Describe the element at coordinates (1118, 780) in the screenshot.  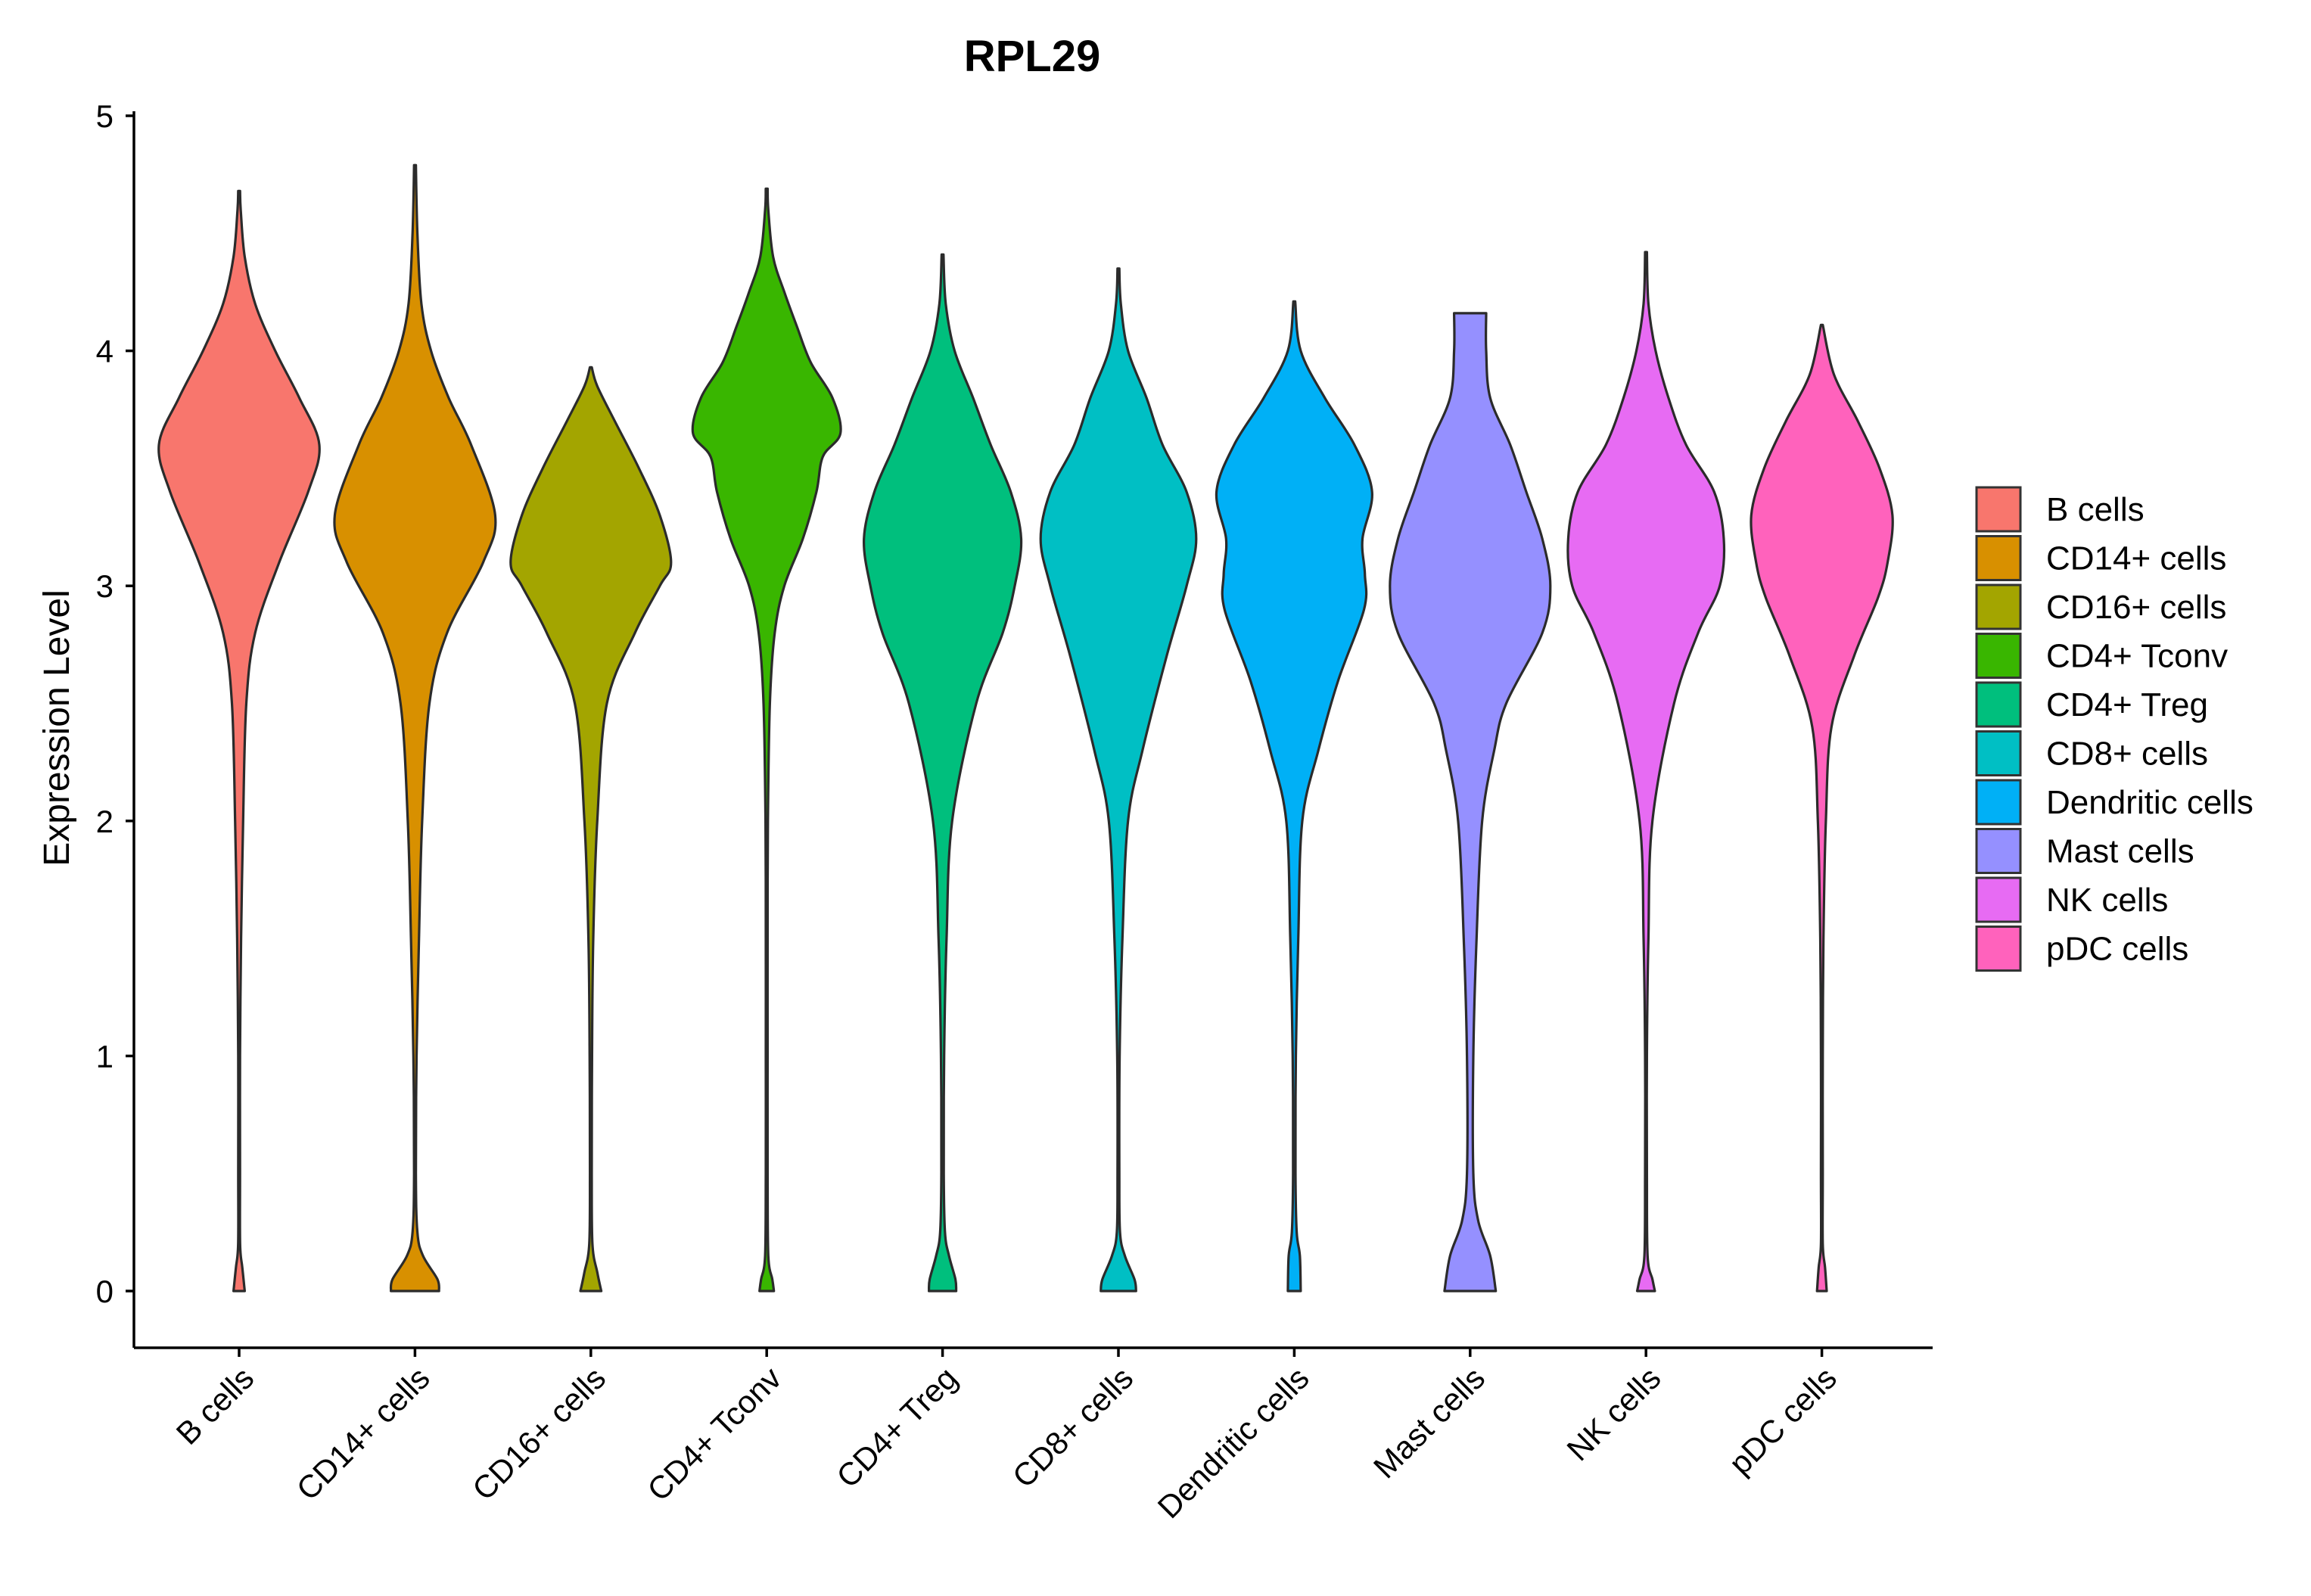
I see `violin-cd8-cells` at that location.